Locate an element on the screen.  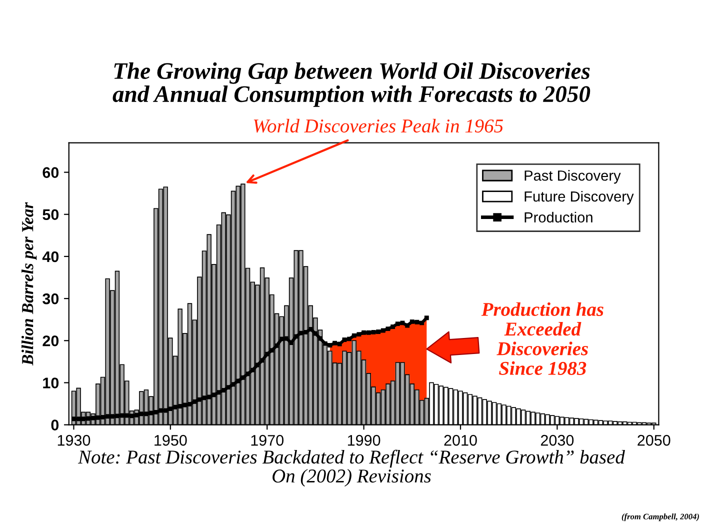
y-tick-label: 10 is located at coordinates (51, 383).